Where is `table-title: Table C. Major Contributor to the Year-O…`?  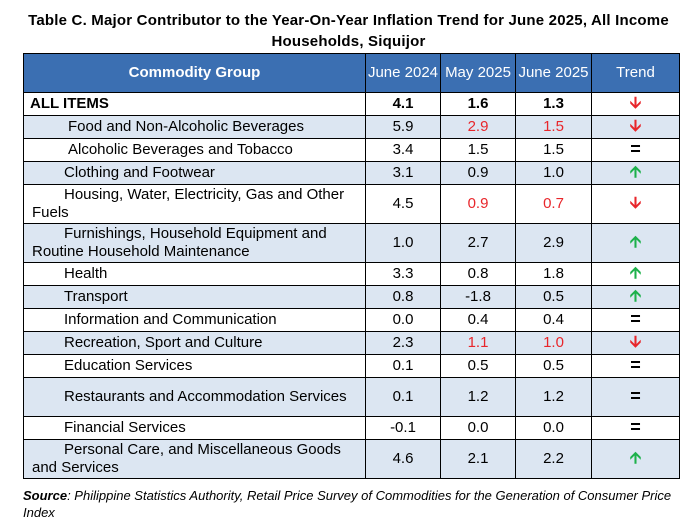 table-title: Table C. Major Contributor to the Year-O… is located at coordinates (348, 31).